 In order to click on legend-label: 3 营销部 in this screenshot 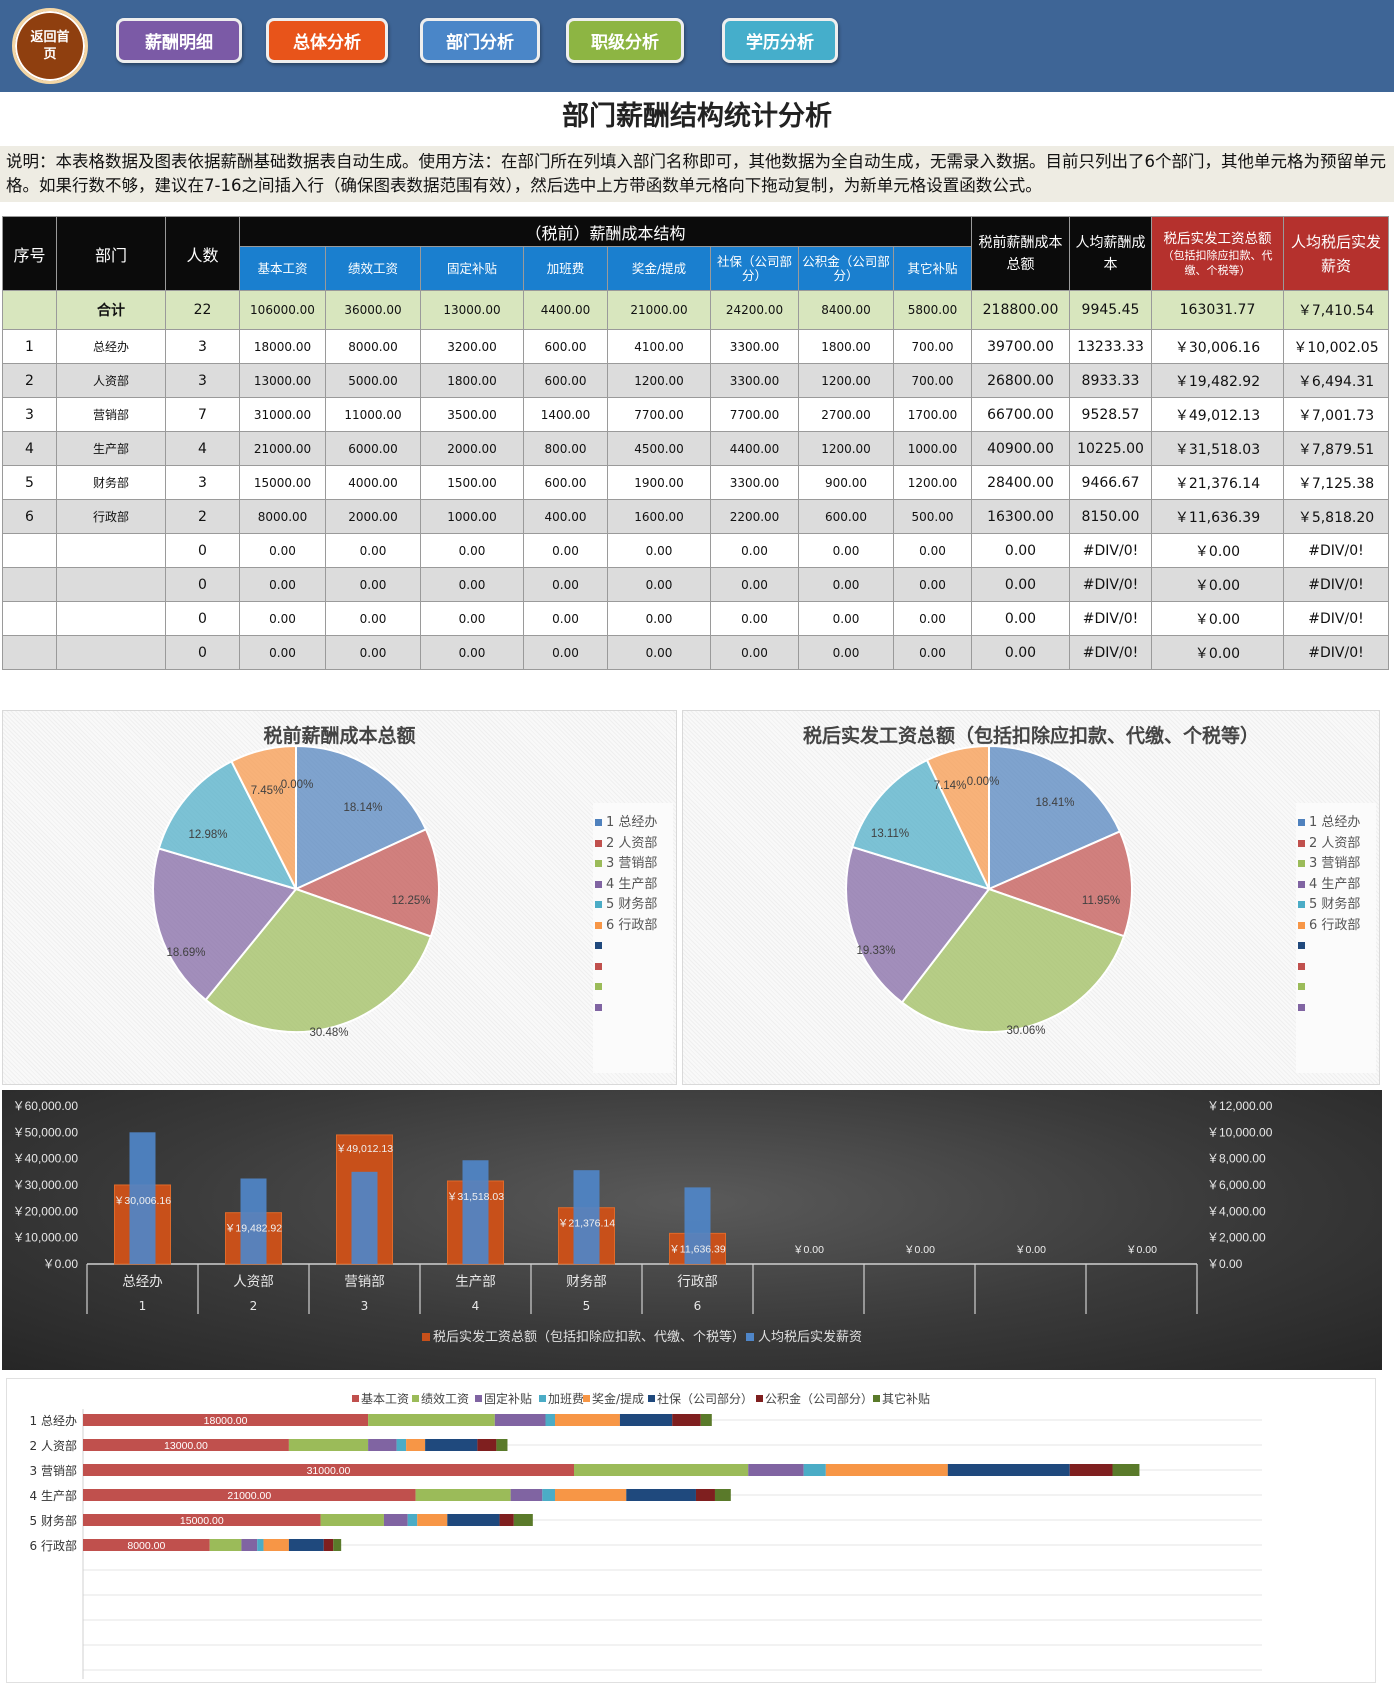, I will do `click(632, 863)`.